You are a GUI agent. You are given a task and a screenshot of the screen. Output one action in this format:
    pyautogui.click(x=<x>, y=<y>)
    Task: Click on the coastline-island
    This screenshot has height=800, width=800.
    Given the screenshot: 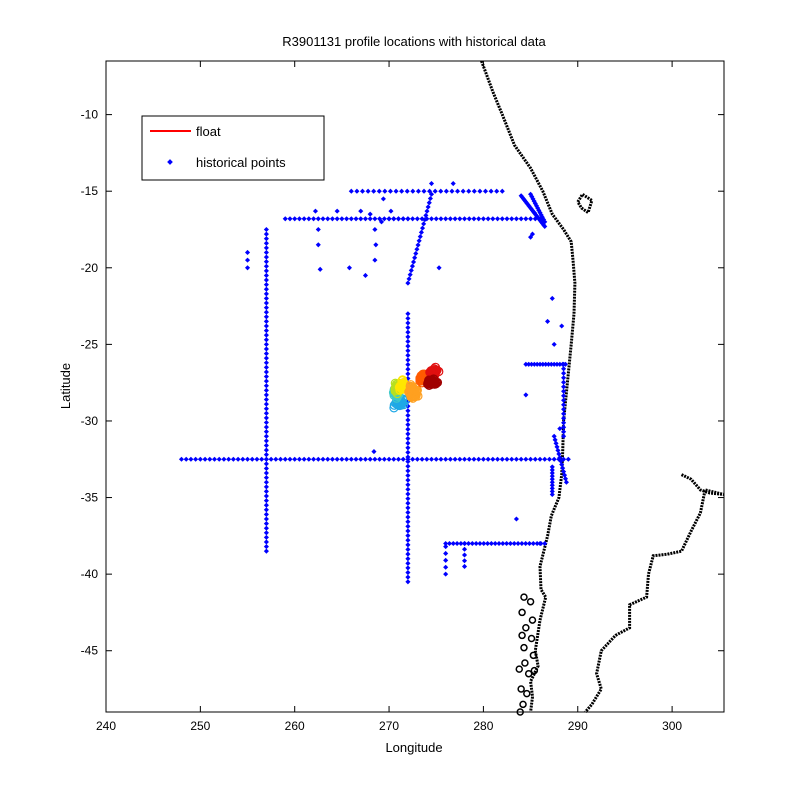 What is the action you would take?
    pyautogui.click(x=585, y=204)
    